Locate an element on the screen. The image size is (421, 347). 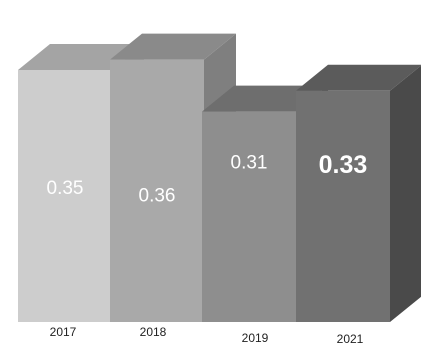
bar-top-2021 is located at coordinates (358, 77).